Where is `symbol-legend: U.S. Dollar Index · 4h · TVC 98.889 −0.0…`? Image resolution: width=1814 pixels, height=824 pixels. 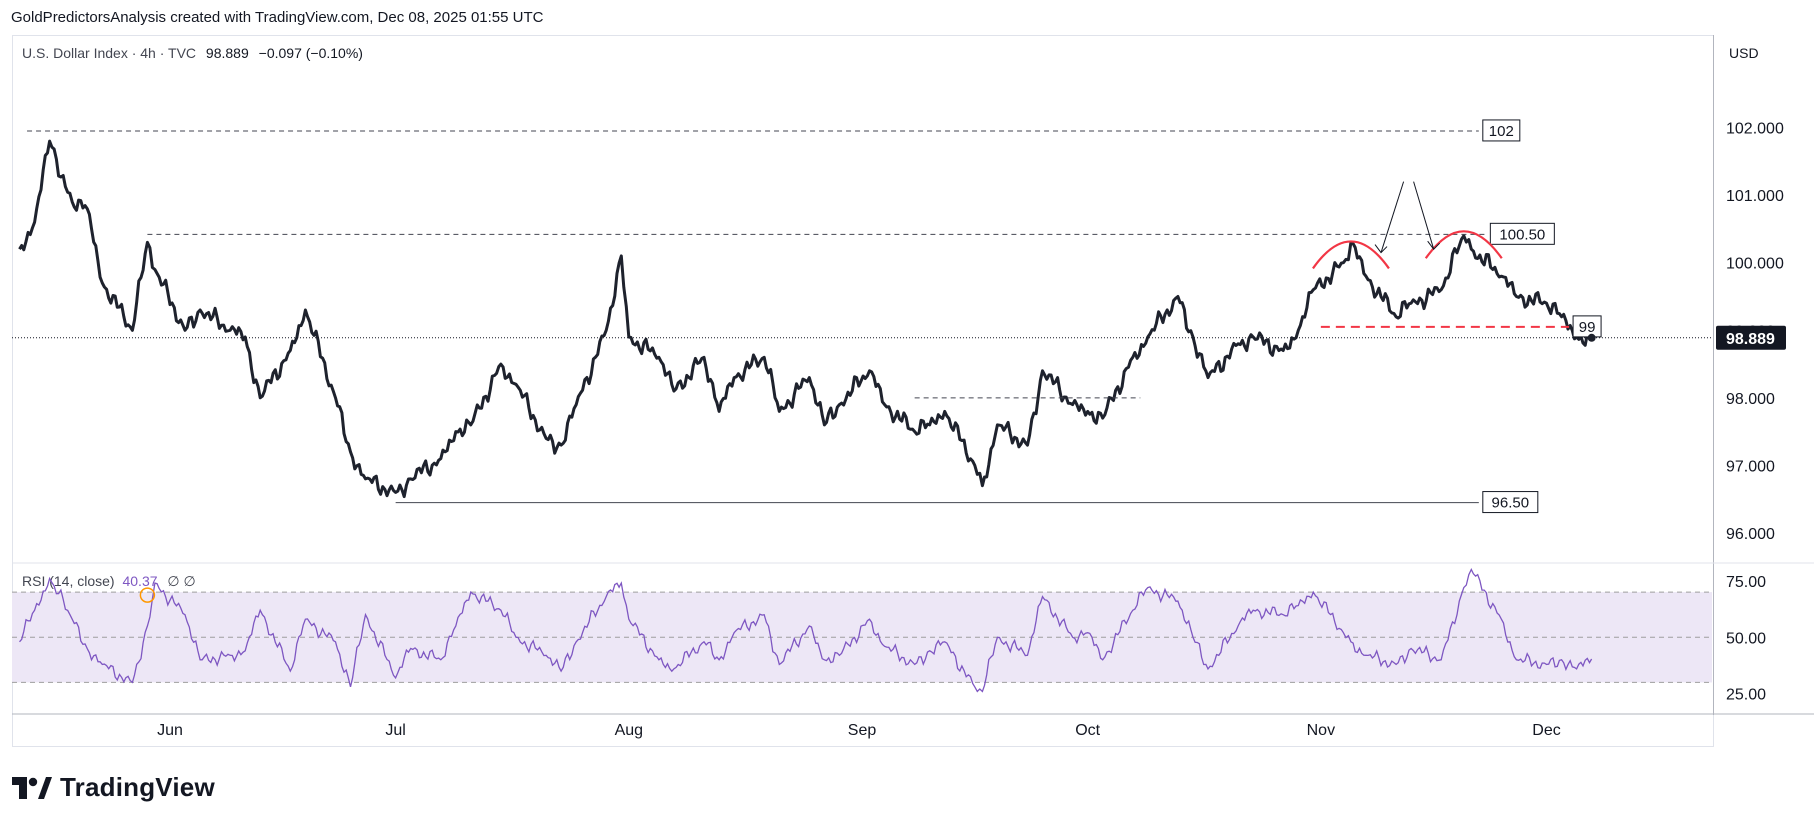
symbol-legend: U.S. Dollar Index · 4h · TVC 98.889 −0.0… is located at coordinates (192, 53).